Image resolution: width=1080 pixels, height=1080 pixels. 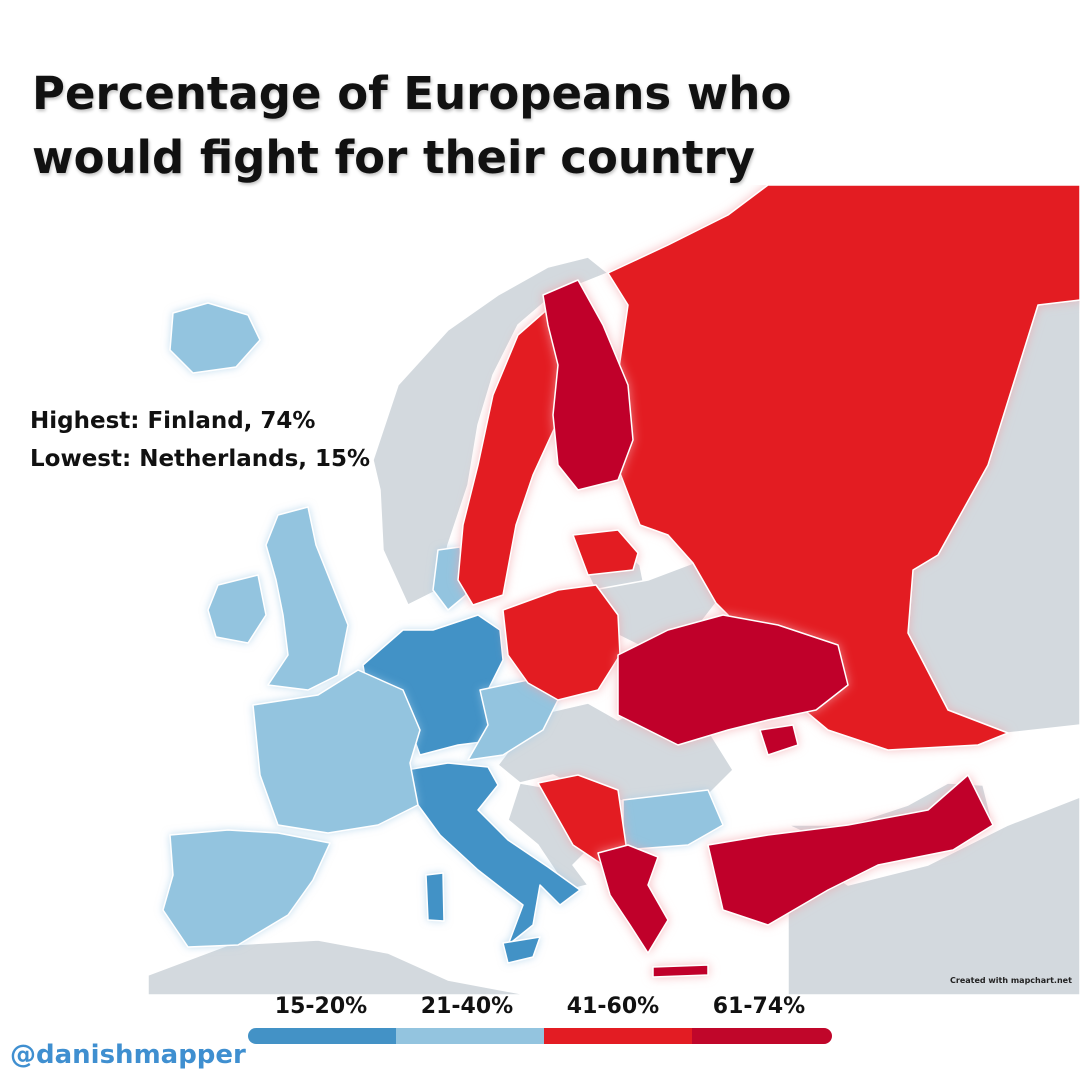 I want to click on map-credit: Created with mapchart.net, so click(x=1011, y=980).